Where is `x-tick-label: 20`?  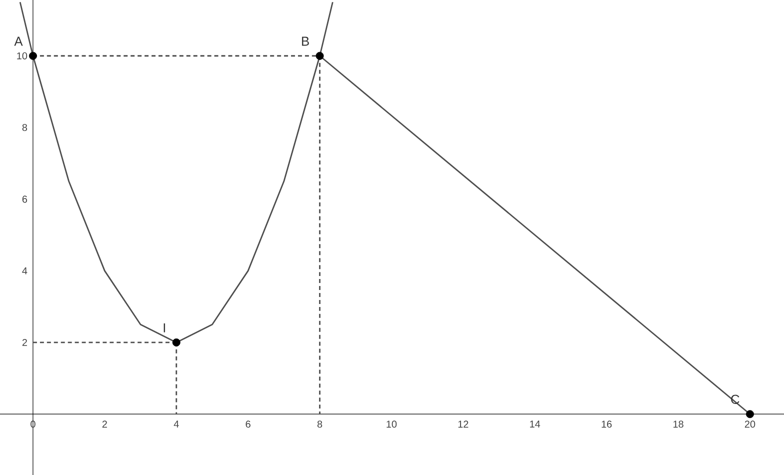 x-tick-label: 20 is located at coordinates (750, 424).